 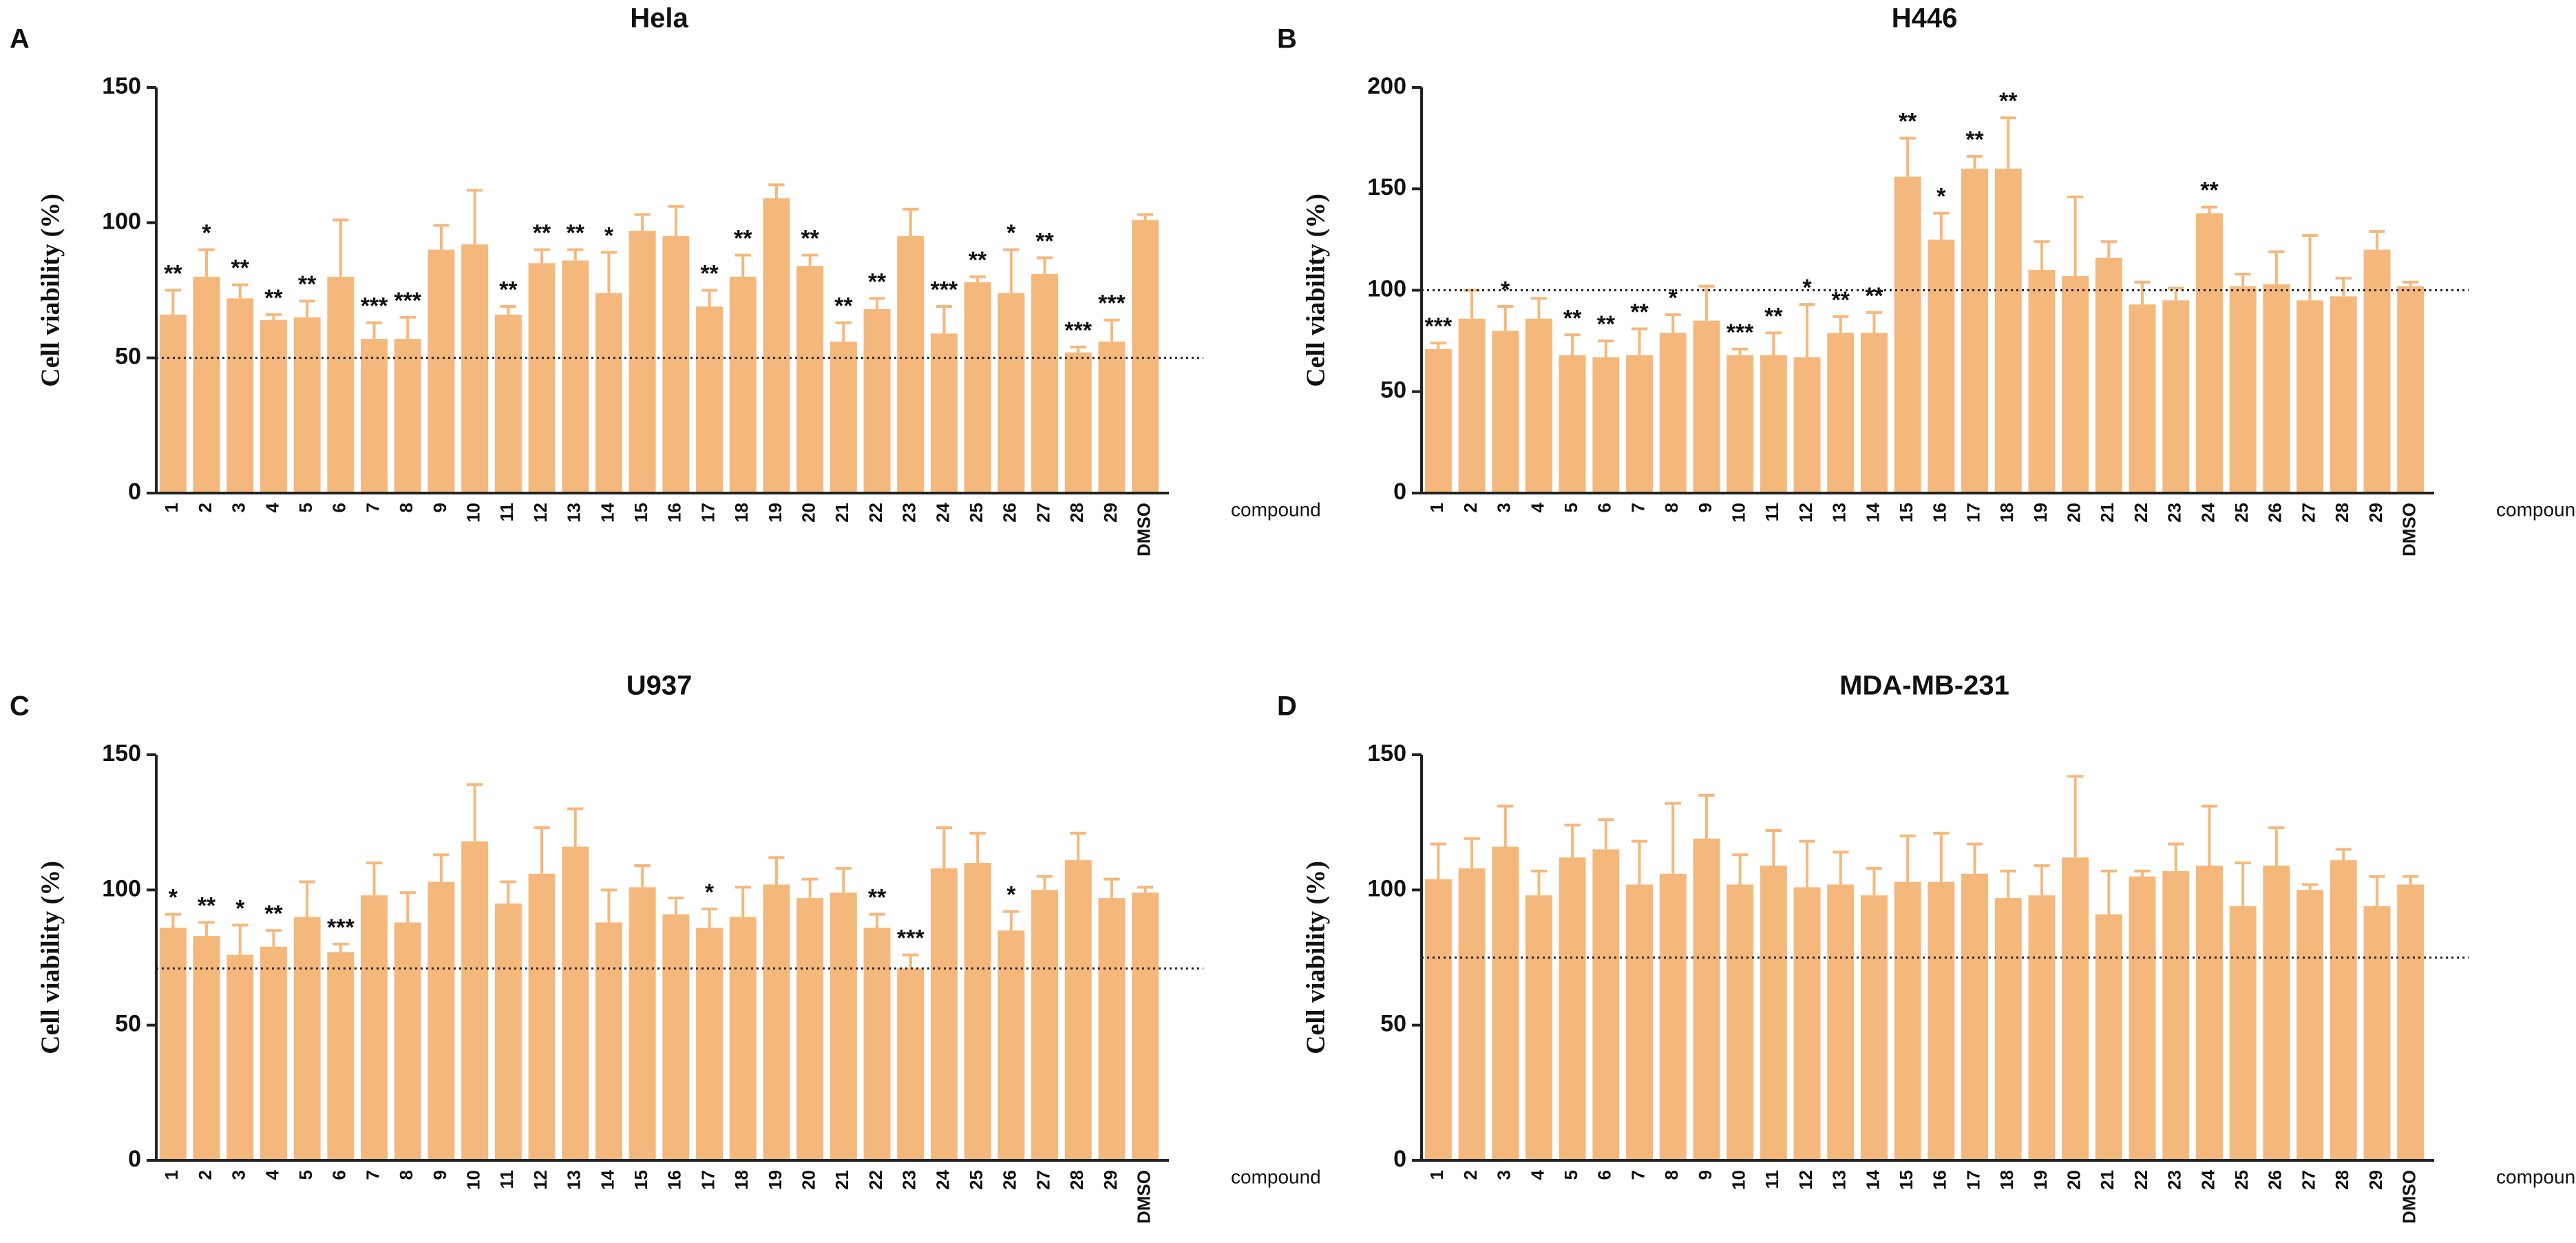 I want to click on x-tick-label: 19, so click(x=2041, y=513).